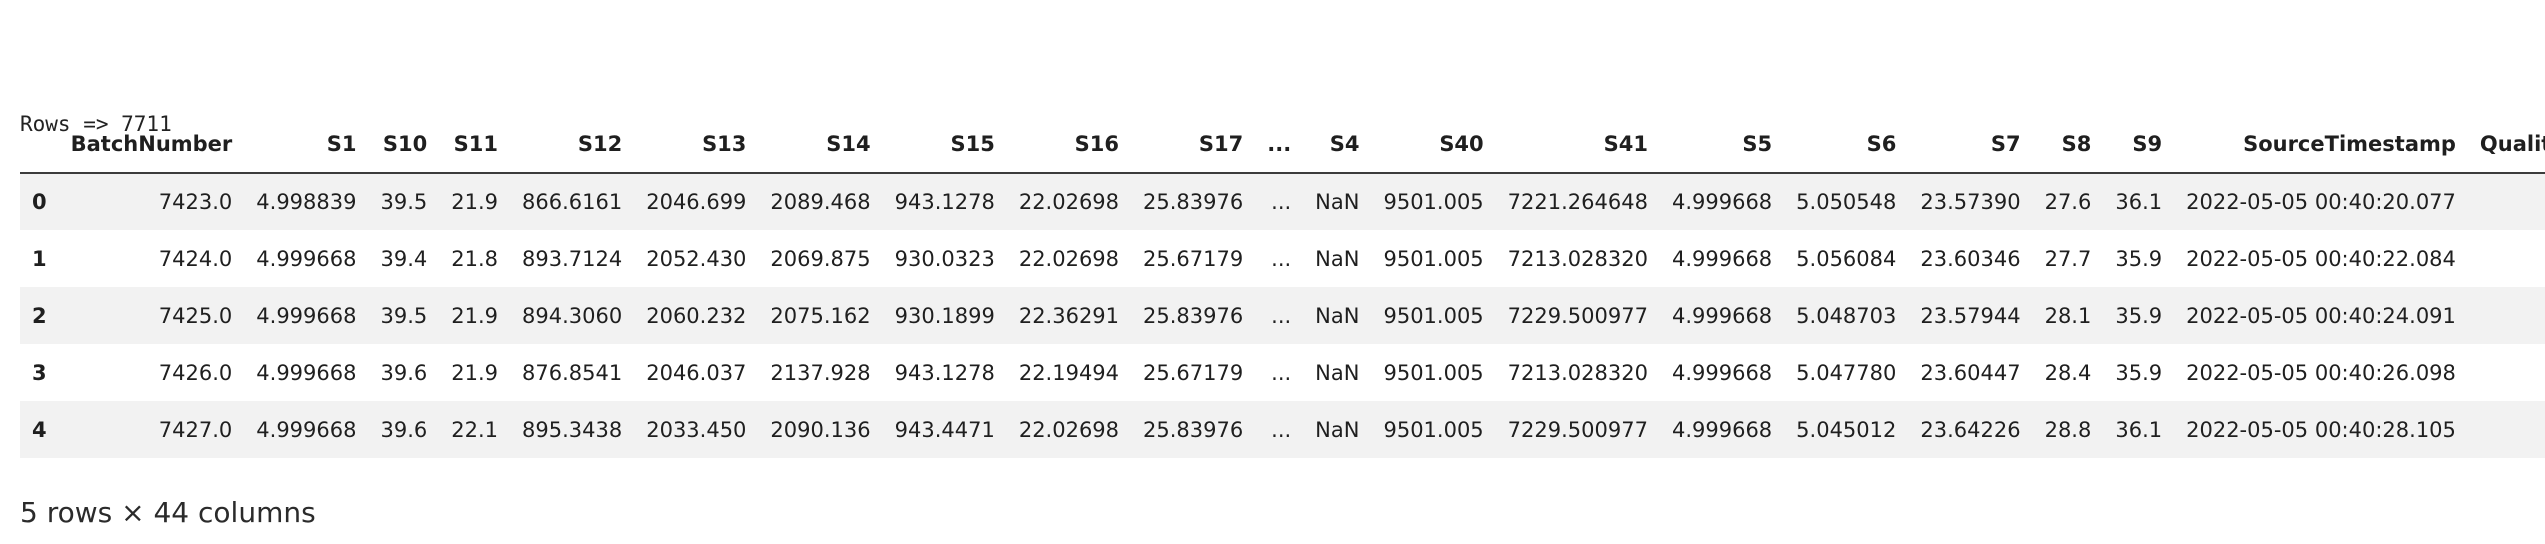 The height and width of the screenshot is (544, 2545). I want to click on cell-s7: 23.60447, so click(1970, 372).